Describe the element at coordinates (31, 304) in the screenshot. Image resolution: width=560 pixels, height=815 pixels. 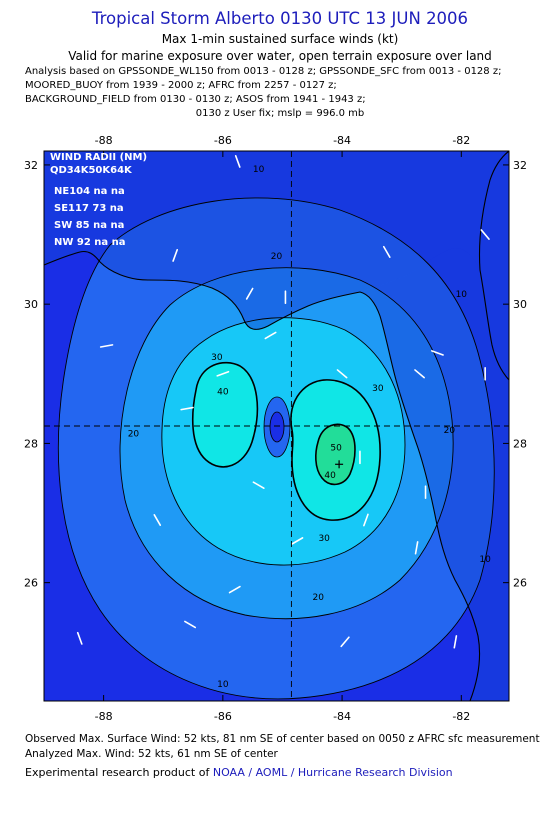
I see `y-tick-label-left: 30` at that location.